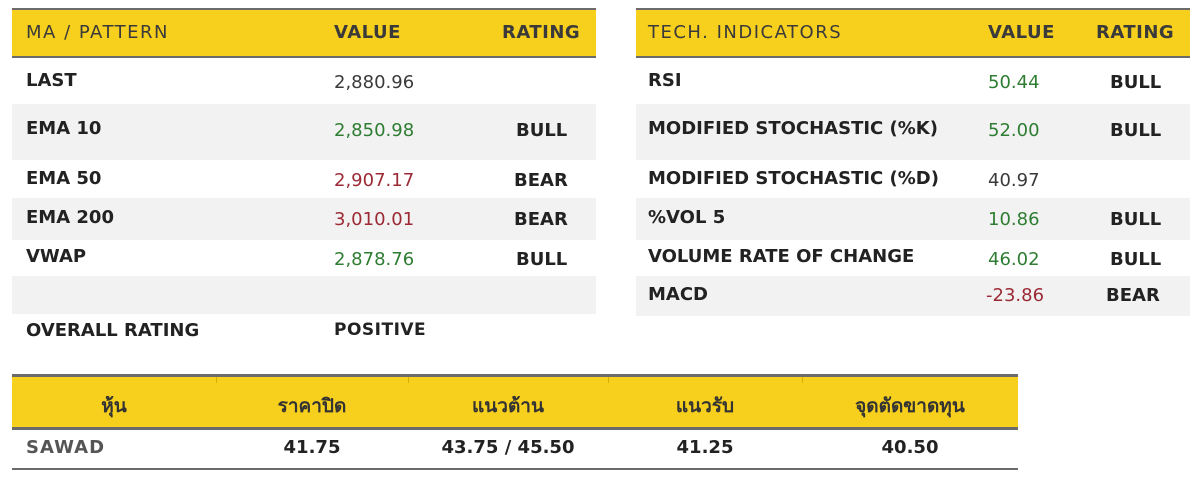 This screenshot has height=486, width=1200. Describe the element at coordinates (304, 331) in the screenshot. I see `ma-row-overall: OVERALL RATING POSITIVE` at that location.